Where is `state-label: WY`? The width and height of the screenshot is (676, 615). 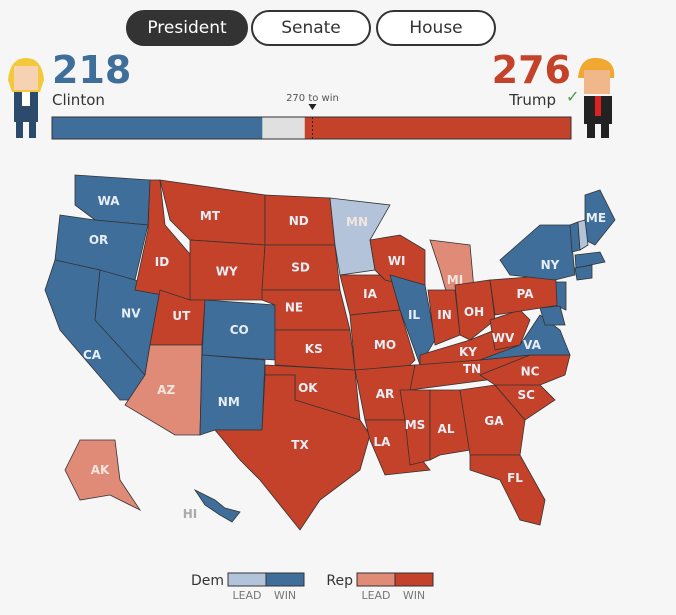
state-label: WY is located at coordinates (227, 271).